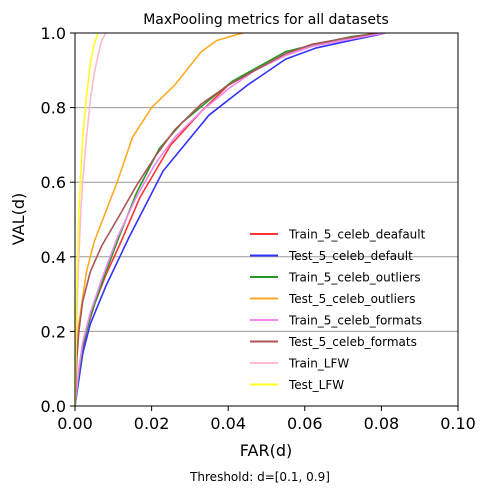 This screenshot has width=495, height=497. What do you see at coordinates (53, 182) in the screenshot?
I see `y-tick-label: 0.6` at bounding box center [53, 182].